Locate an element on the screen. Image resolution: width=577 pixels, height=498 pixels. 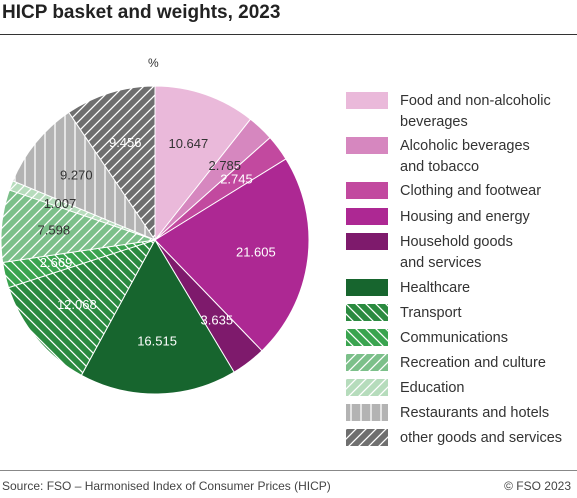
legend-label: Food and non-alcoholic beverages is located at coordinates (475, 111).